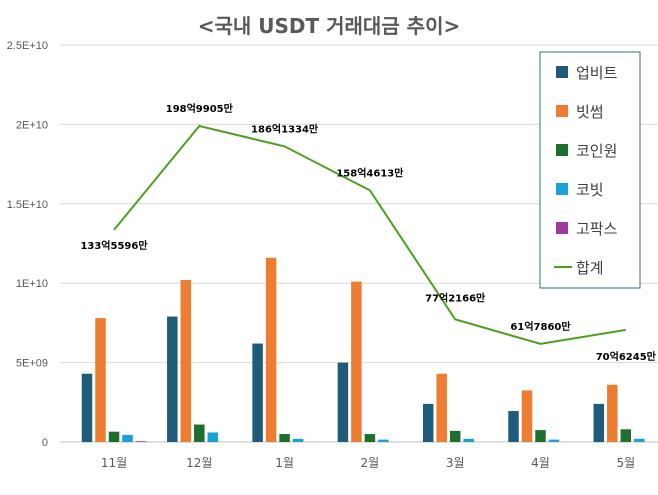 The height and width of the screenshot is (495, 658). What do you see at coordinates (100, 380) in the screenshot?
I see `bar-빗썸-11월` at bounding box center [100, 380].